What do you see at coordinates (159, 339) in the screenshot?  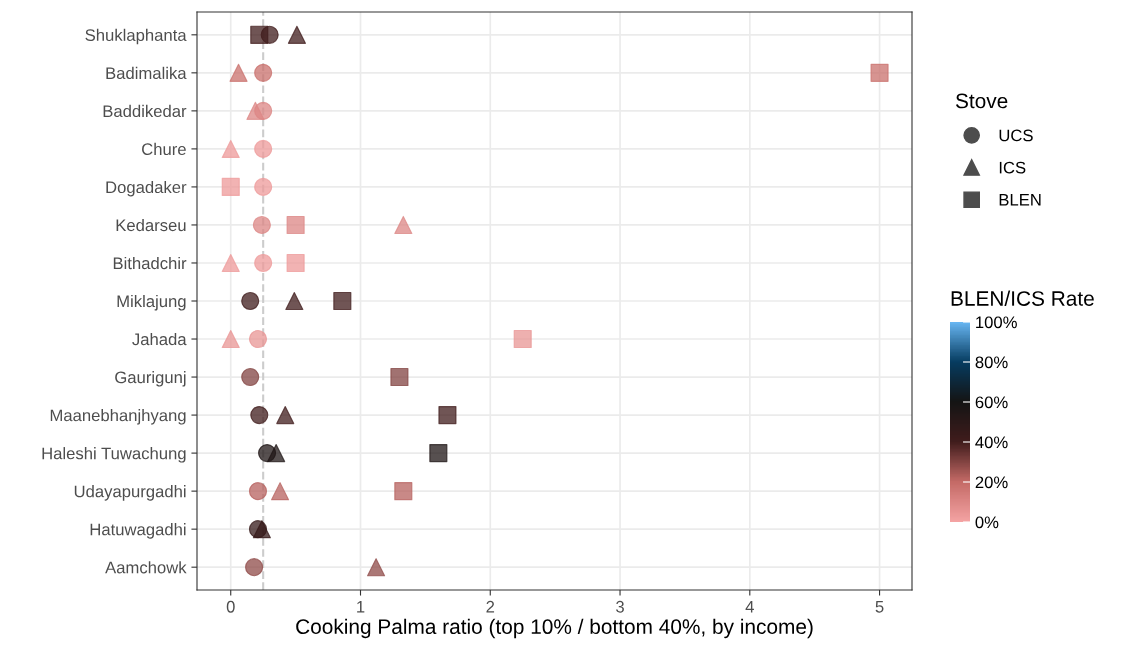 I see `y-tick-label: Jahada` at bounding box center [159, 339].